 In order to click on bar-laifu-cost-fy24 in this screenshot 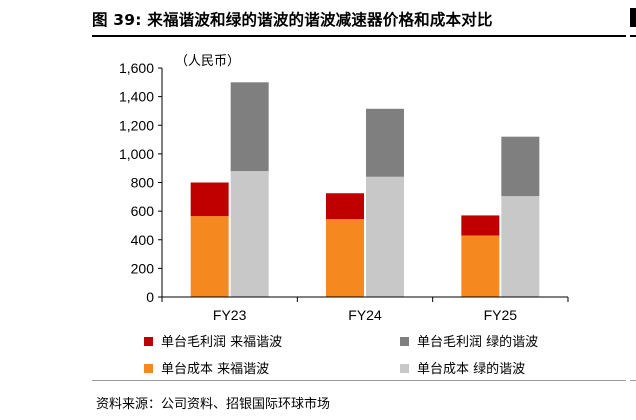, I will do `click(345, 257)`.